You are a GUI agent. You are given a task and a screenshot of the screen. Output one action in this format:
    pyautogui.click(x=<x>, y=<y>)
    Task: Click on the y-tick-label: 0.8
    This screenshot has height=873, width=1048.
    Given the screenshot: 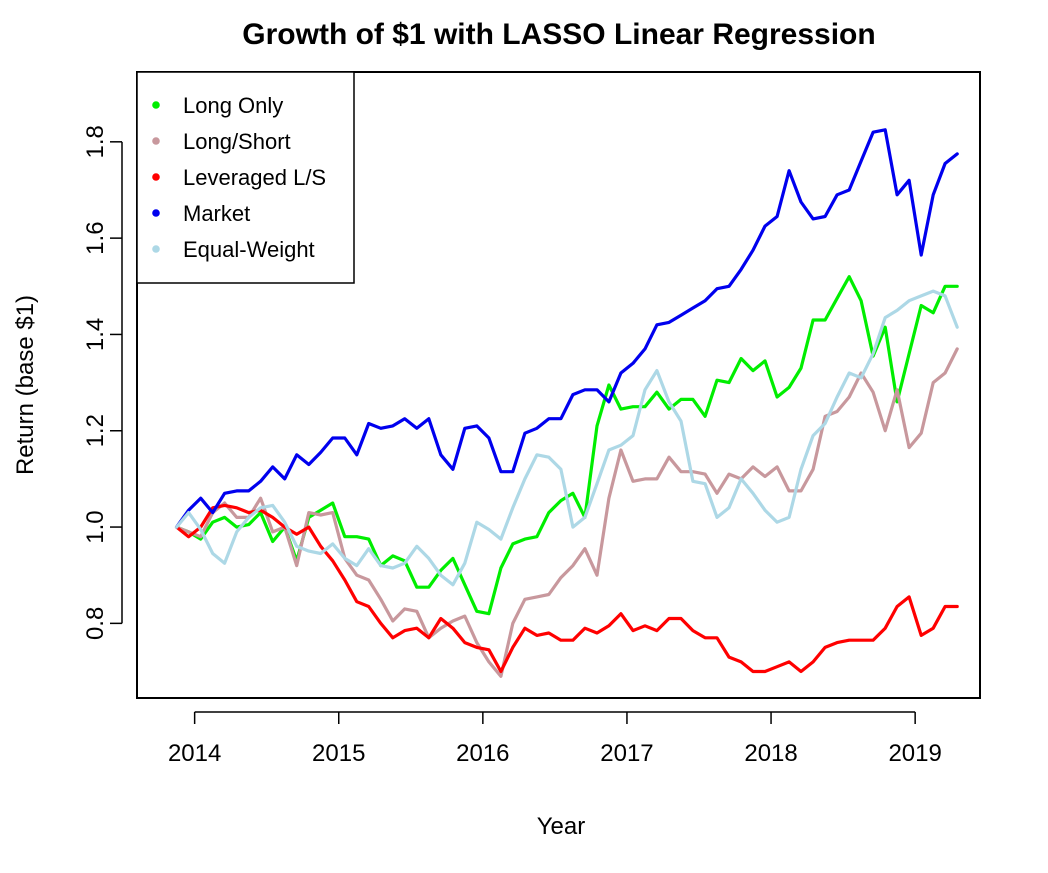 What is the action you would take?
    pyautogui.click(x=95, y=623)
    